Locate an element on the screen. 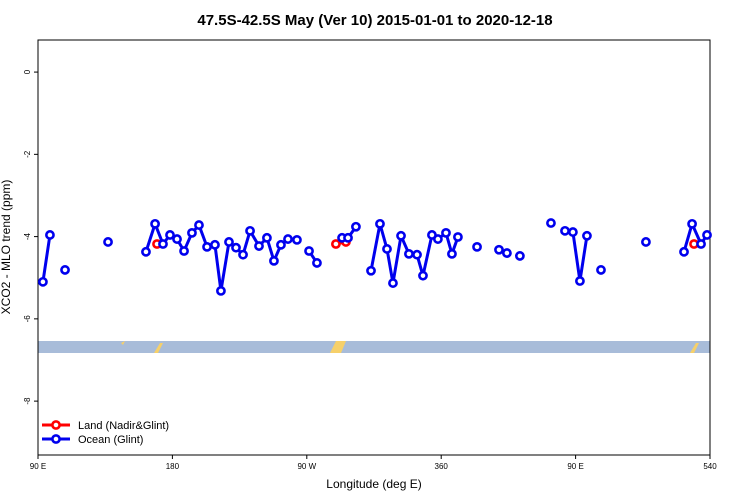 This screenshot has width=750, height=500. surface-band is located at coordinates (374, 347).